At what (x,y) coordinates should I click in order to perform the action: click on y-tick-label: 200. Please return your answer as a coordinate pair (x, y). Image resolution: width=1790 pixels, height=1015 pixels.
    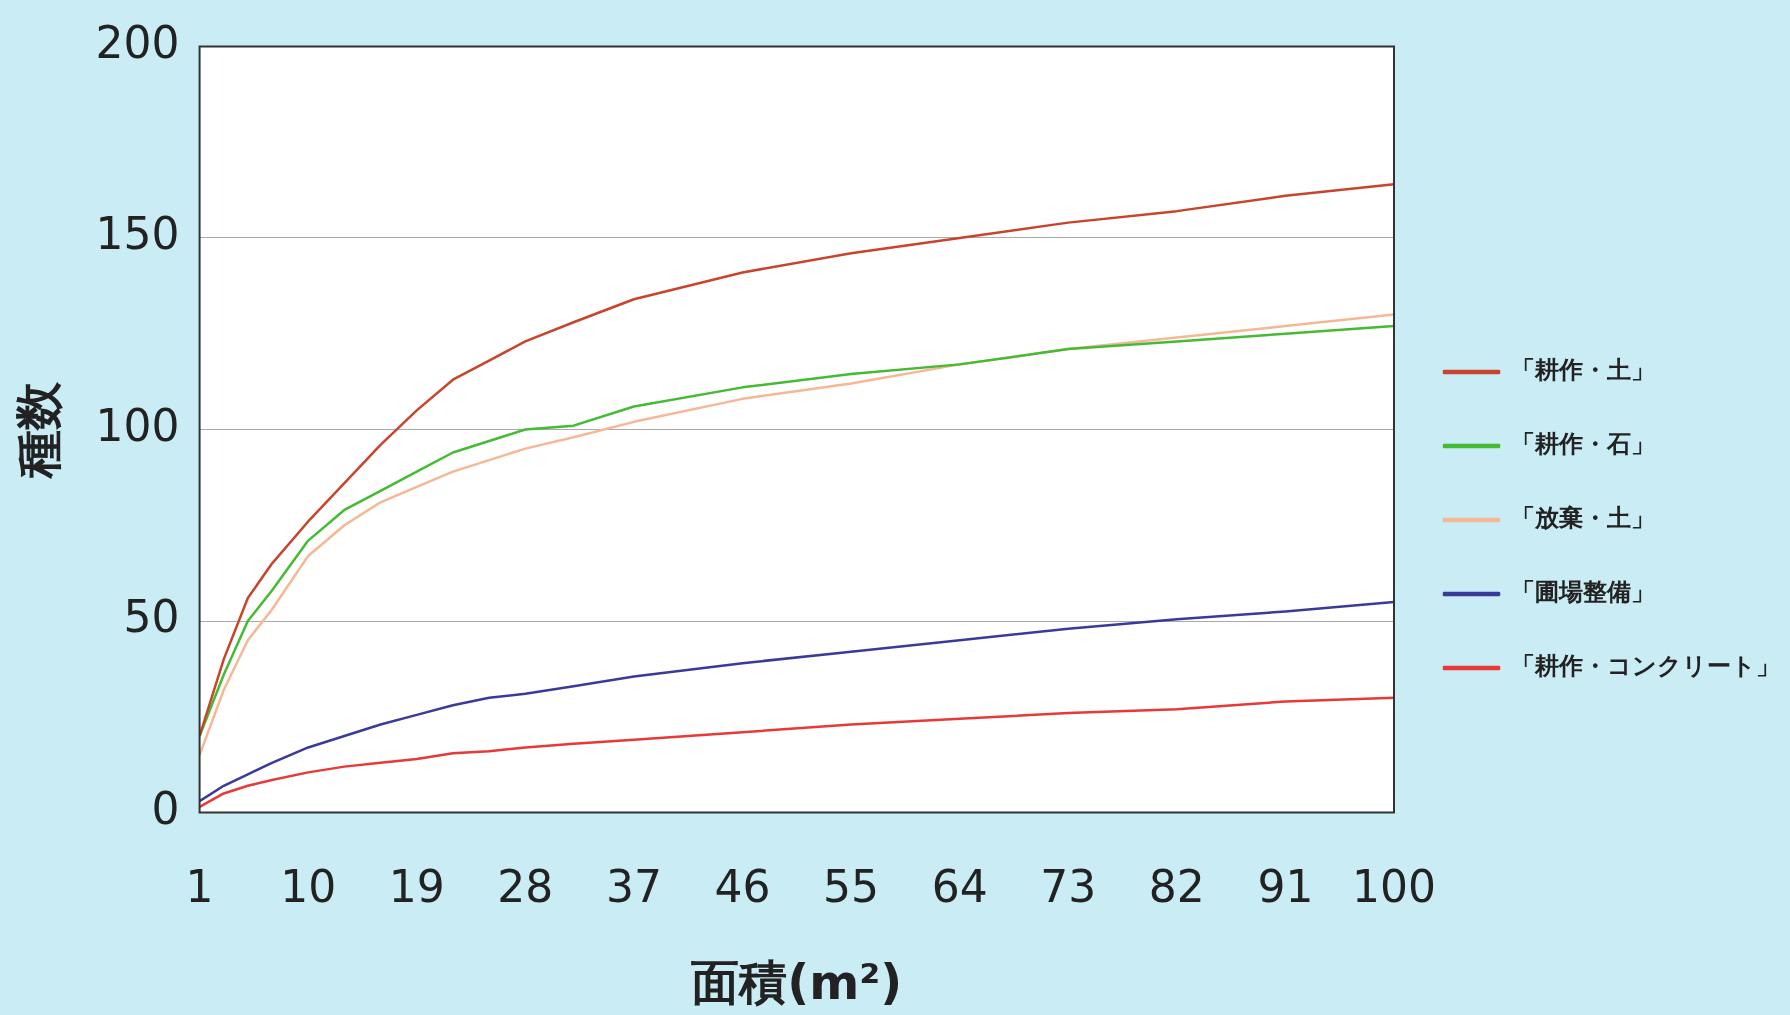
    Looking at the image, I should click on (137, 42).